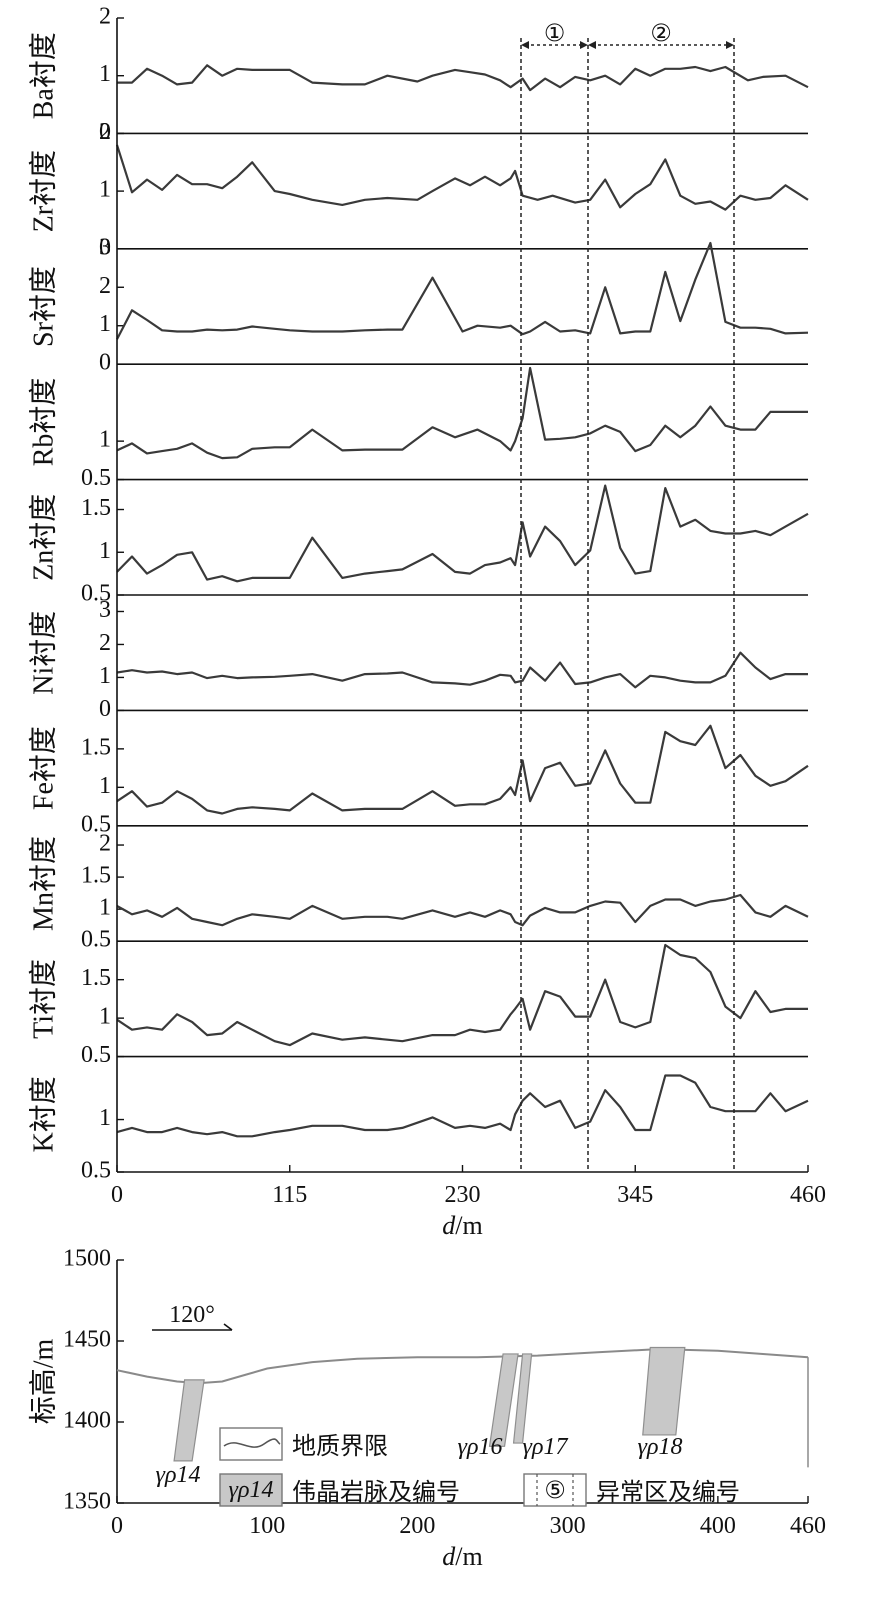 The image size is (874, 1618). I want to click on y-axis-label: Mn衬度, so click(43, 883).